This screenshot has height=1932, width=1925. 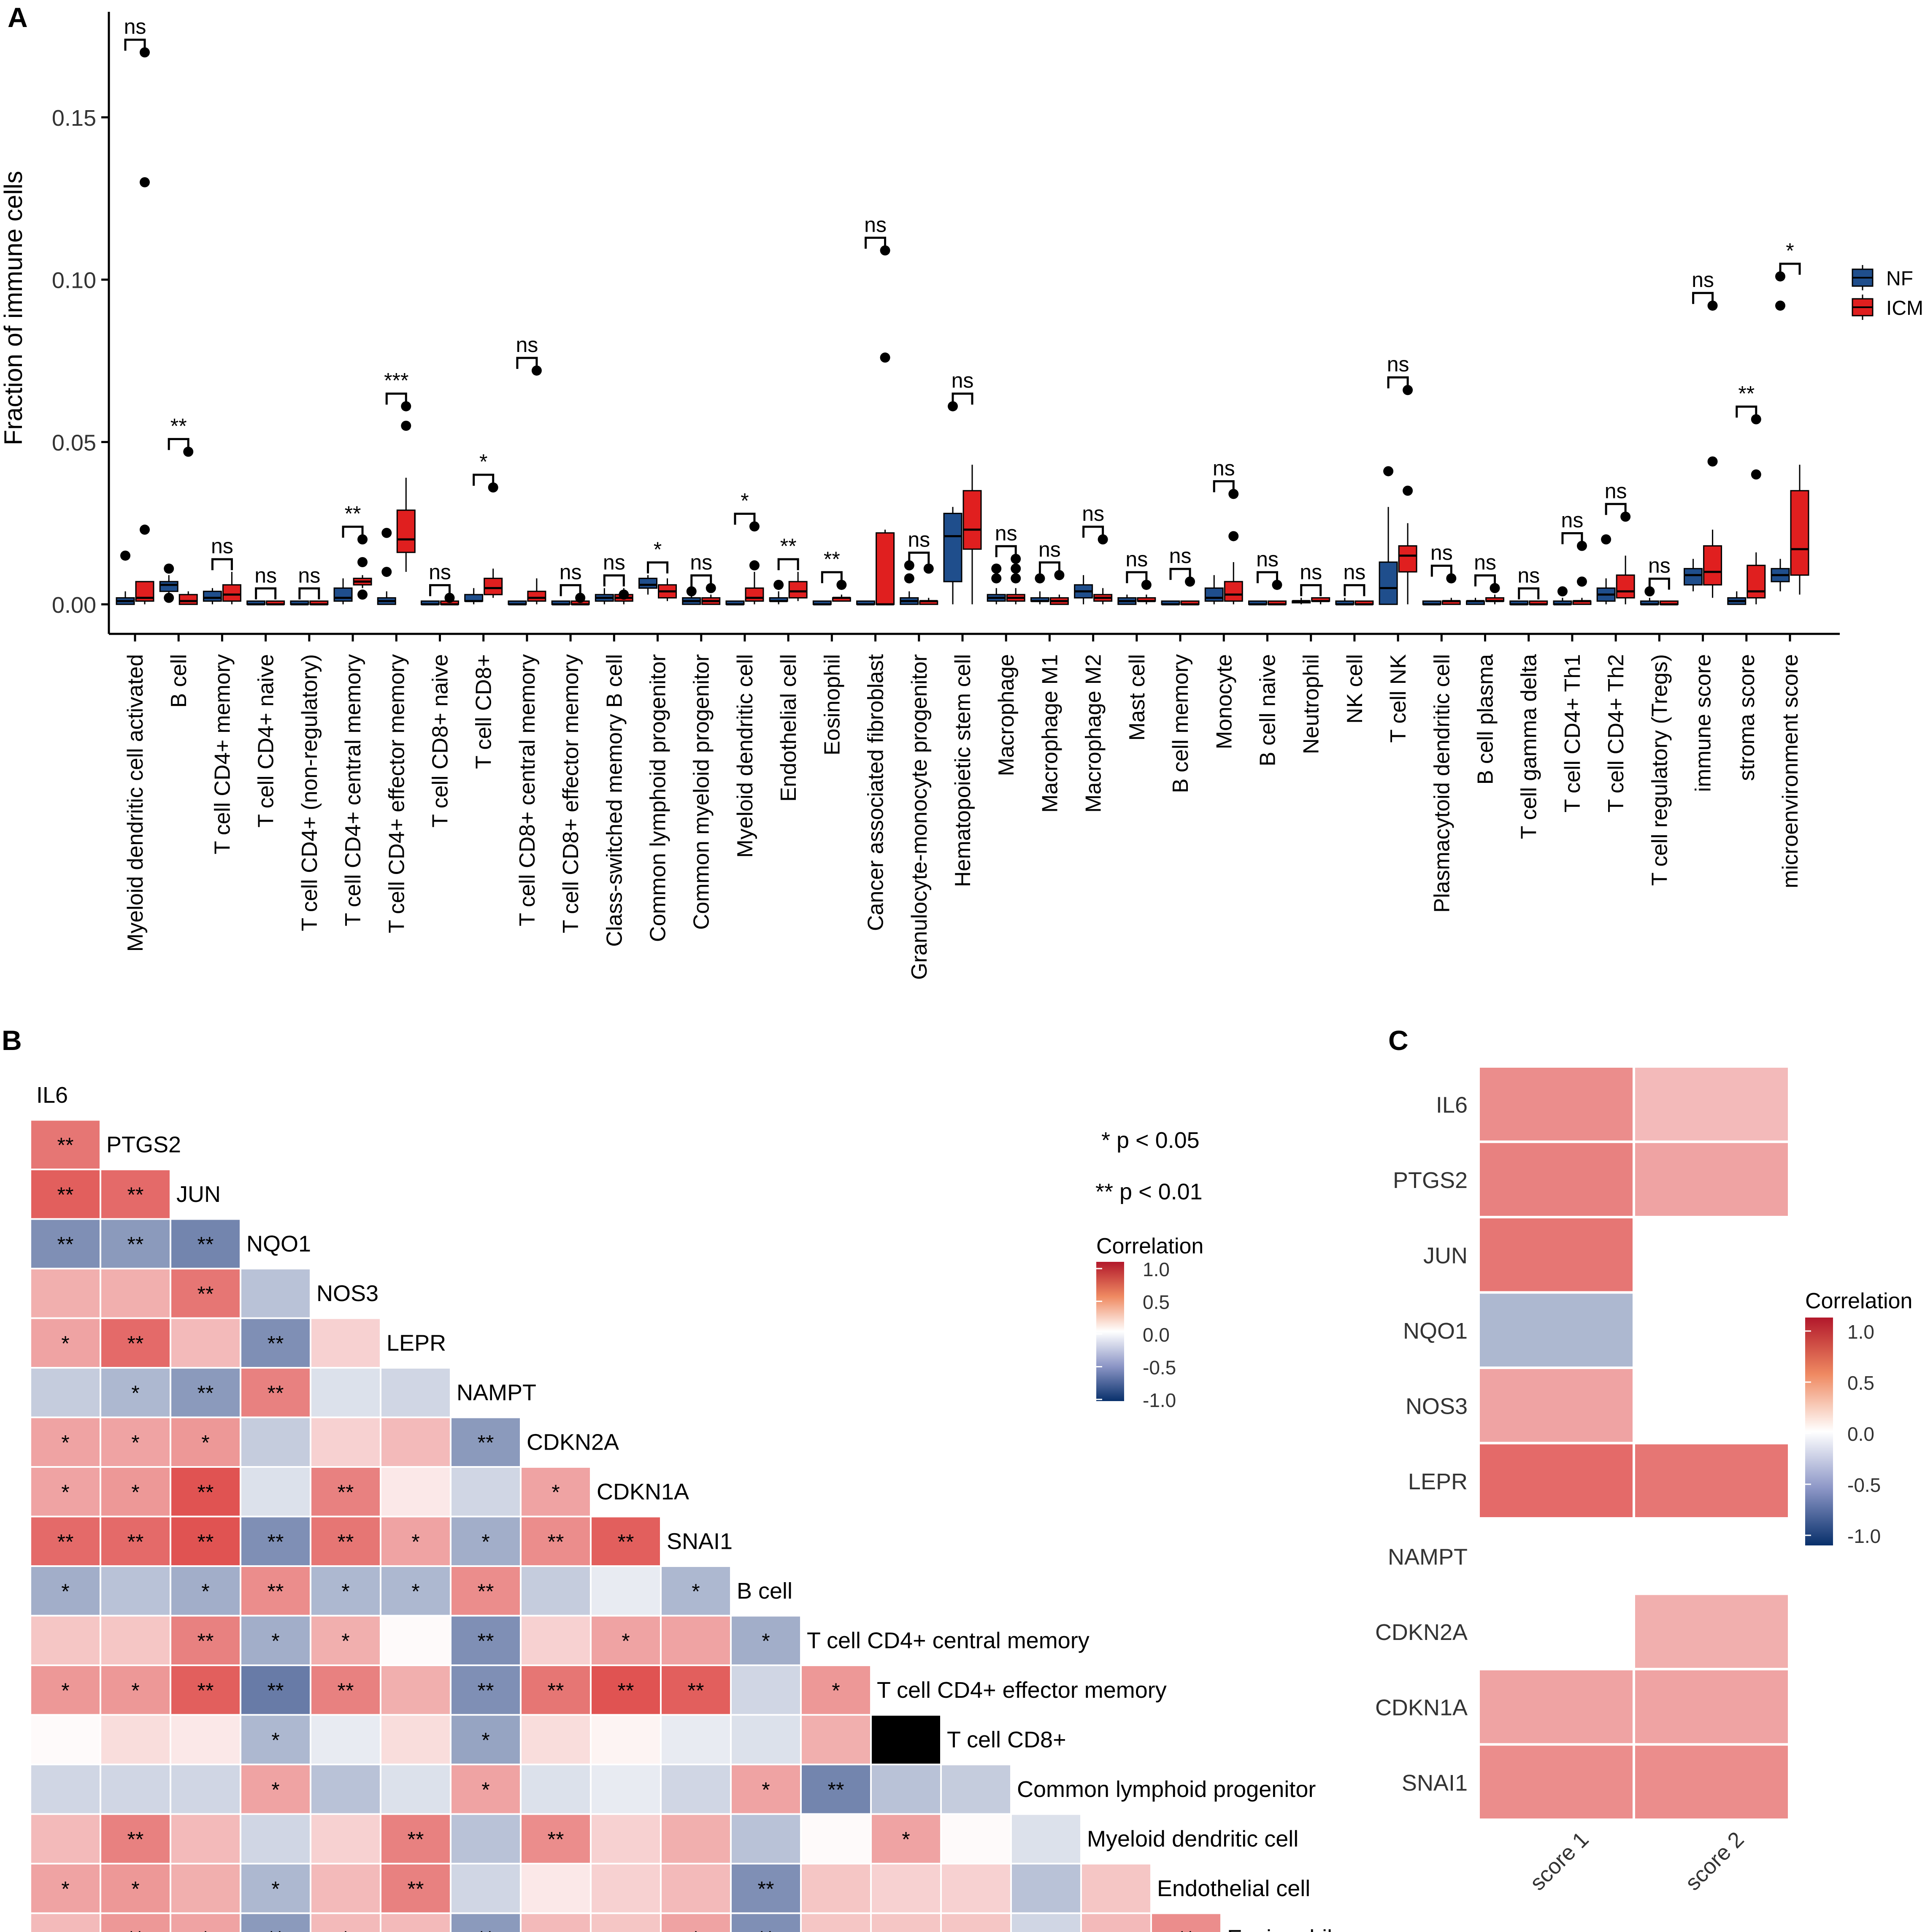 What do you see at coordinates (1159, 1368) in the screenshot?
I see `colorbar-b-tick-label: -0.5` at bounding box center [1159, 1368].